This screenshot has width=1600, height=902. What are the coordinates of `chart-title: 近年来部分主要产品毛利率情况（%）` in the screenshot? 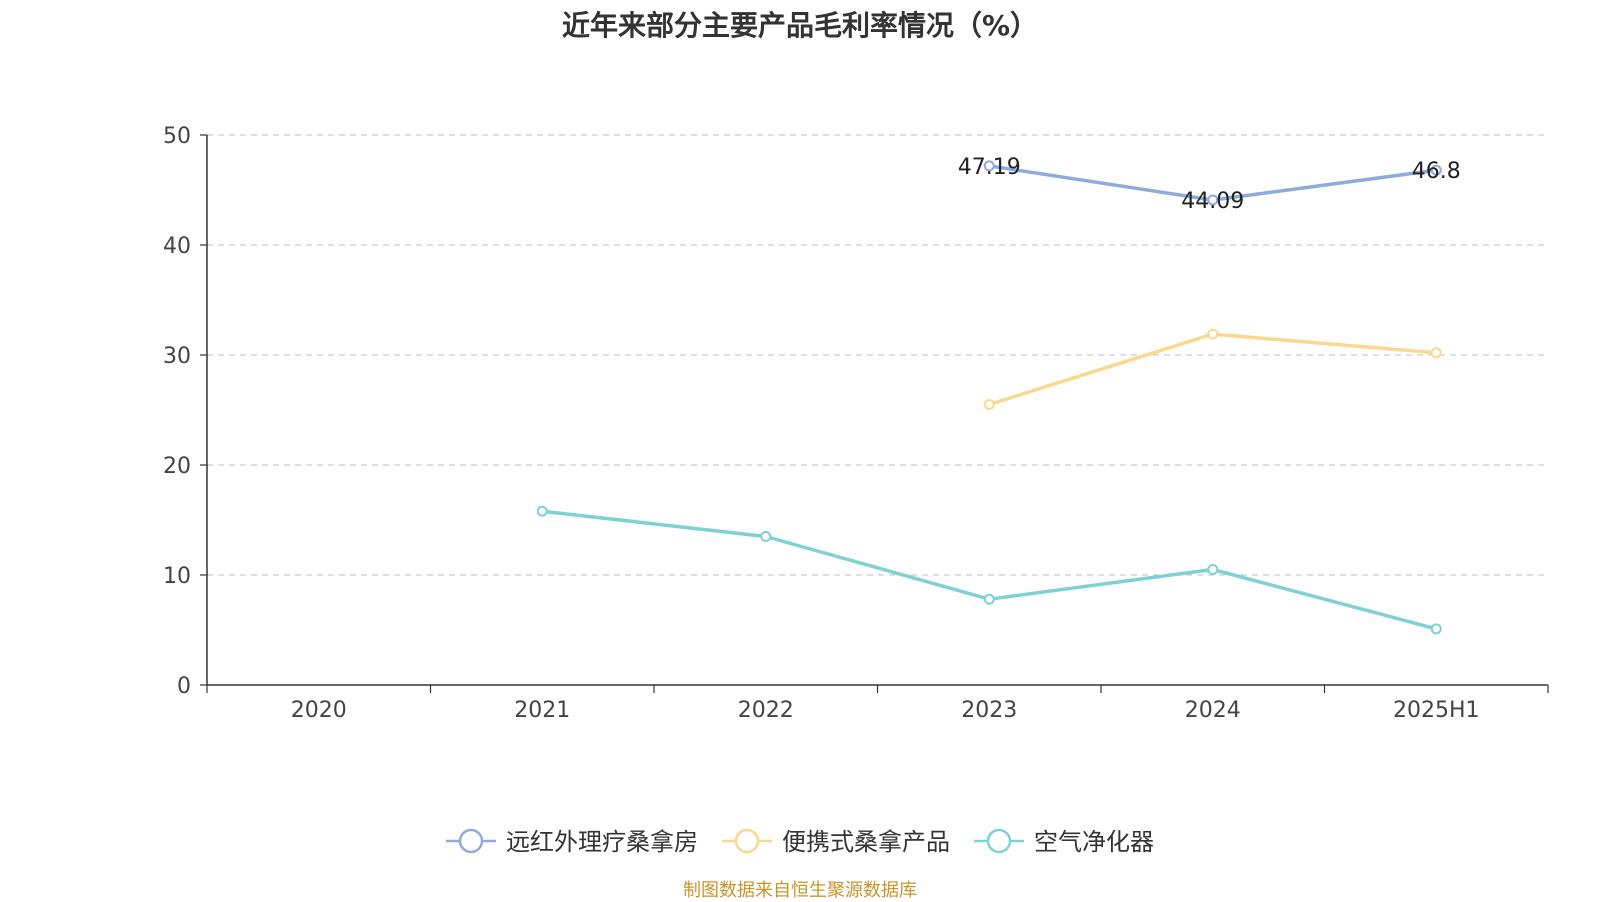 It's located at (800, 25).